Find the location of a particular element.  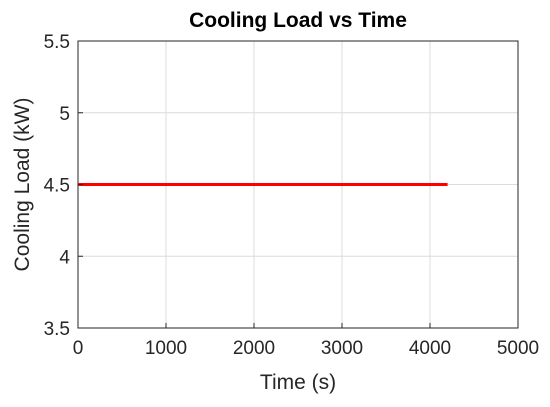

x-tick-label: 0 is located at coordinates (78, 348).